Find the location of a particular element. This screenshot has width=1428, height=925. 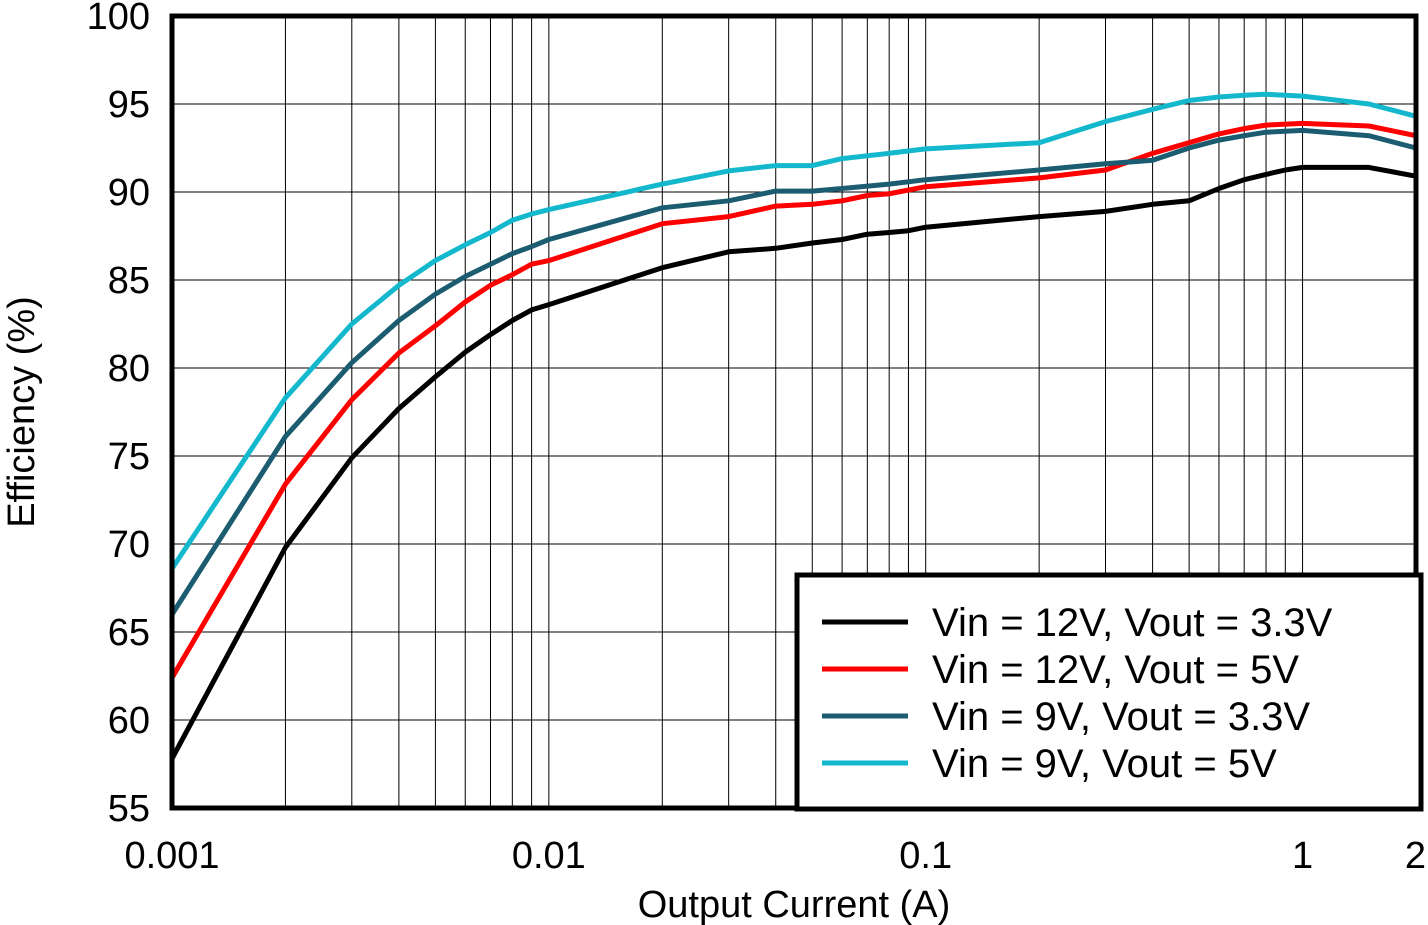

y-tick-label: 70 is located at coordinates (129, 545).